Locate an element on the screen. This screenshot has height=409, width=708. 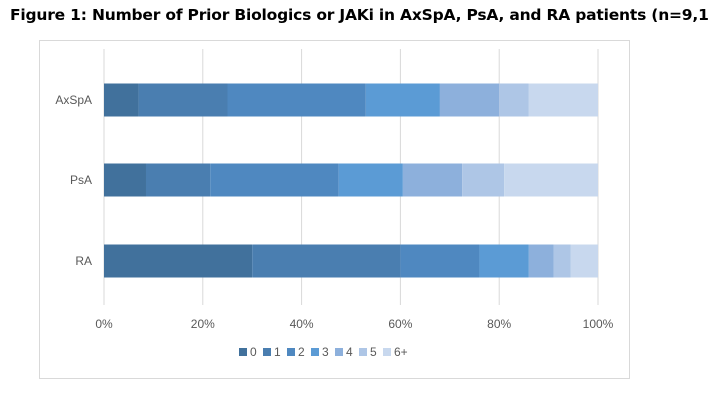
legend-label-6plus: 6+ is located at coordinates (401, 352).